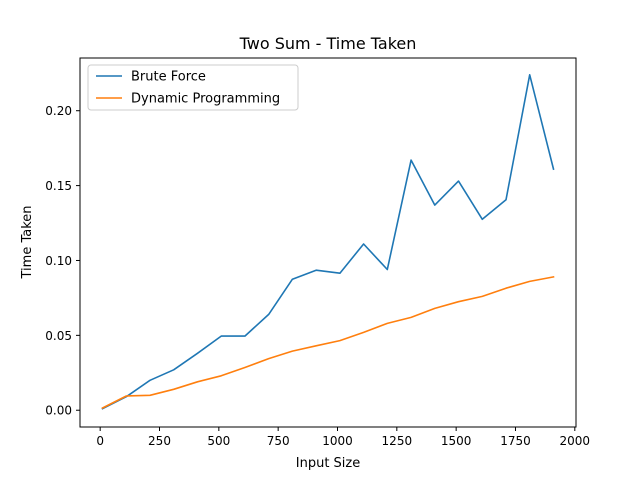 The width and height of the screenshot is (640, 484). Describe the element at coordinates (100, 441) in the screenshot. I see `x-tick-label: 0` at that location.